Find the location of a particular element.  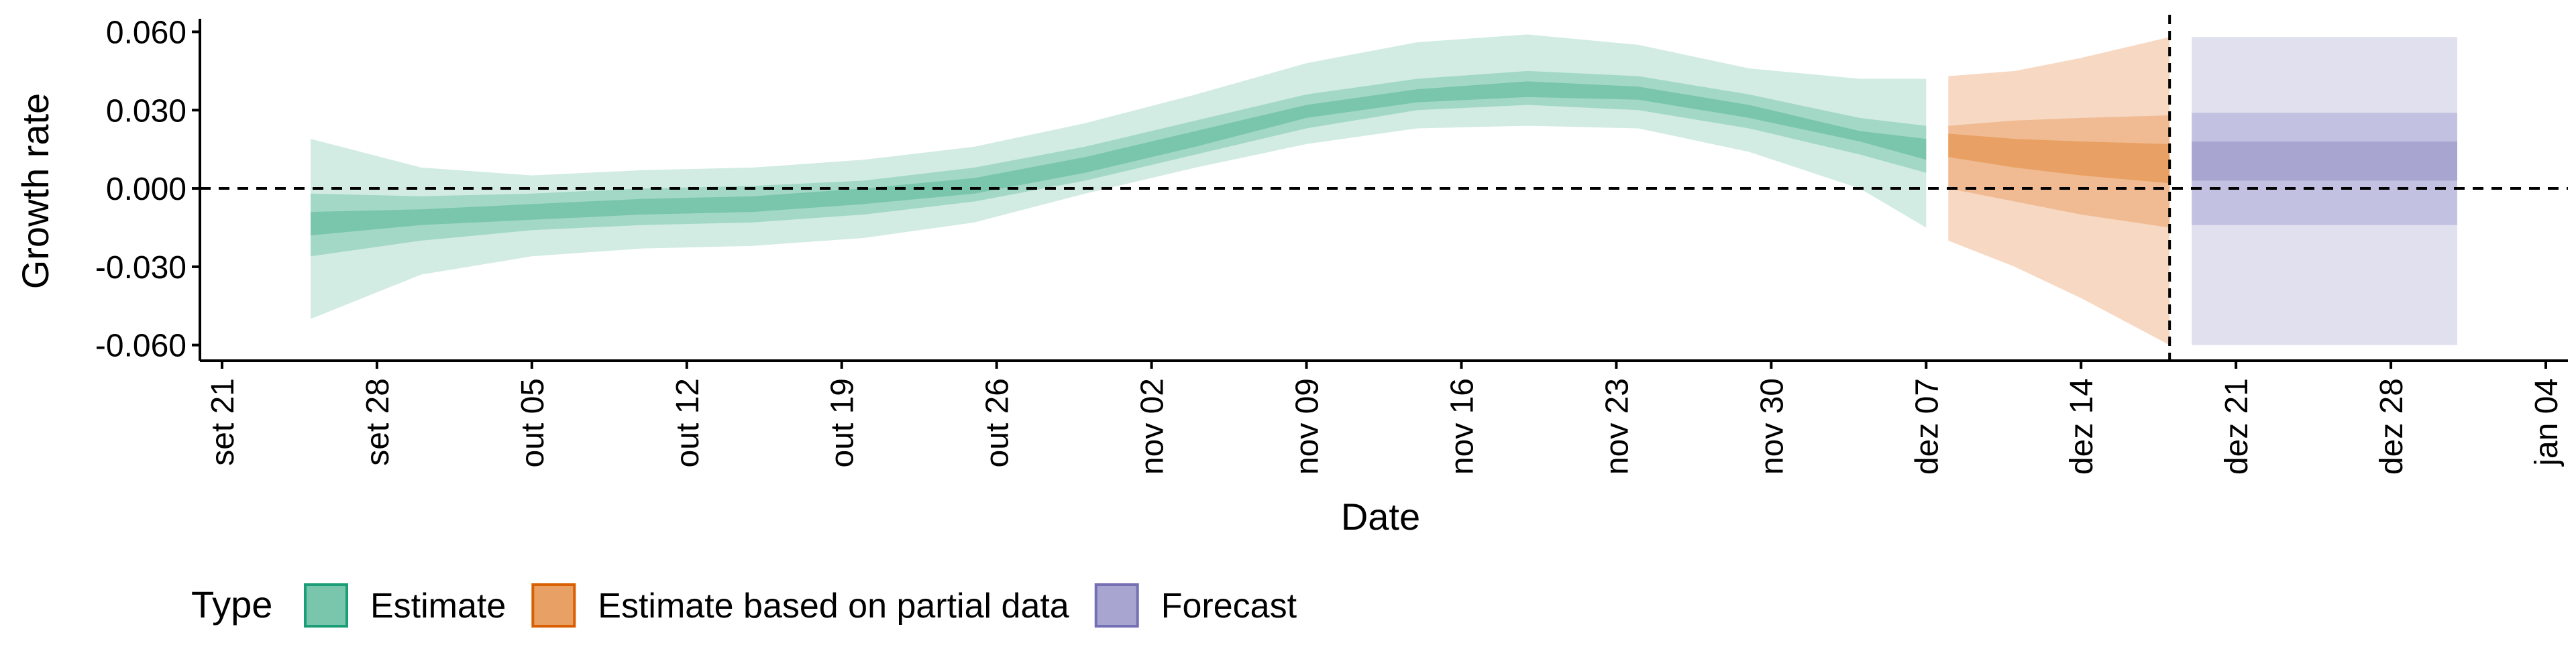

x-tick-label: dez 28 is located at coordinates (2392, 427).